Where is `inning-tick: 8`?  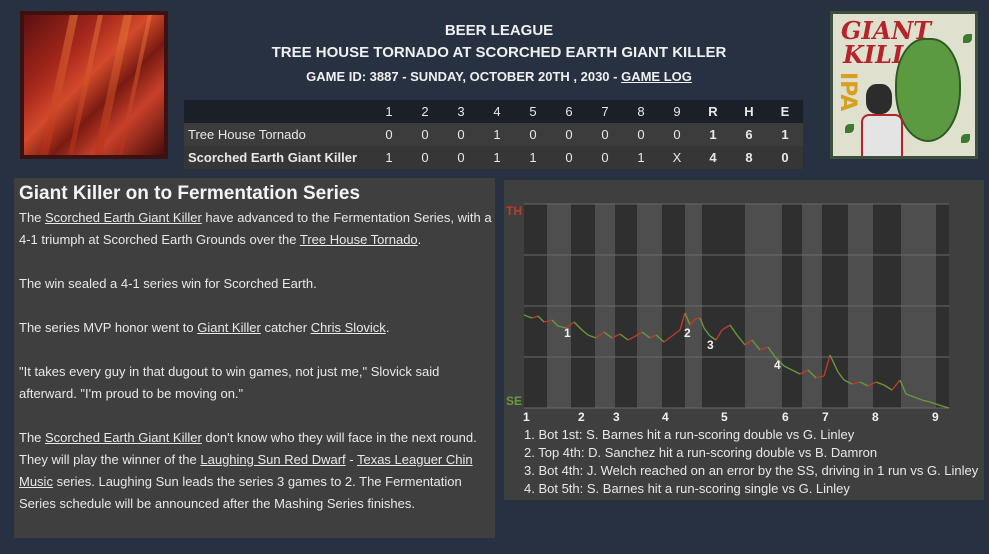 inning-tick: 8 is located at coordinates (875, 417).